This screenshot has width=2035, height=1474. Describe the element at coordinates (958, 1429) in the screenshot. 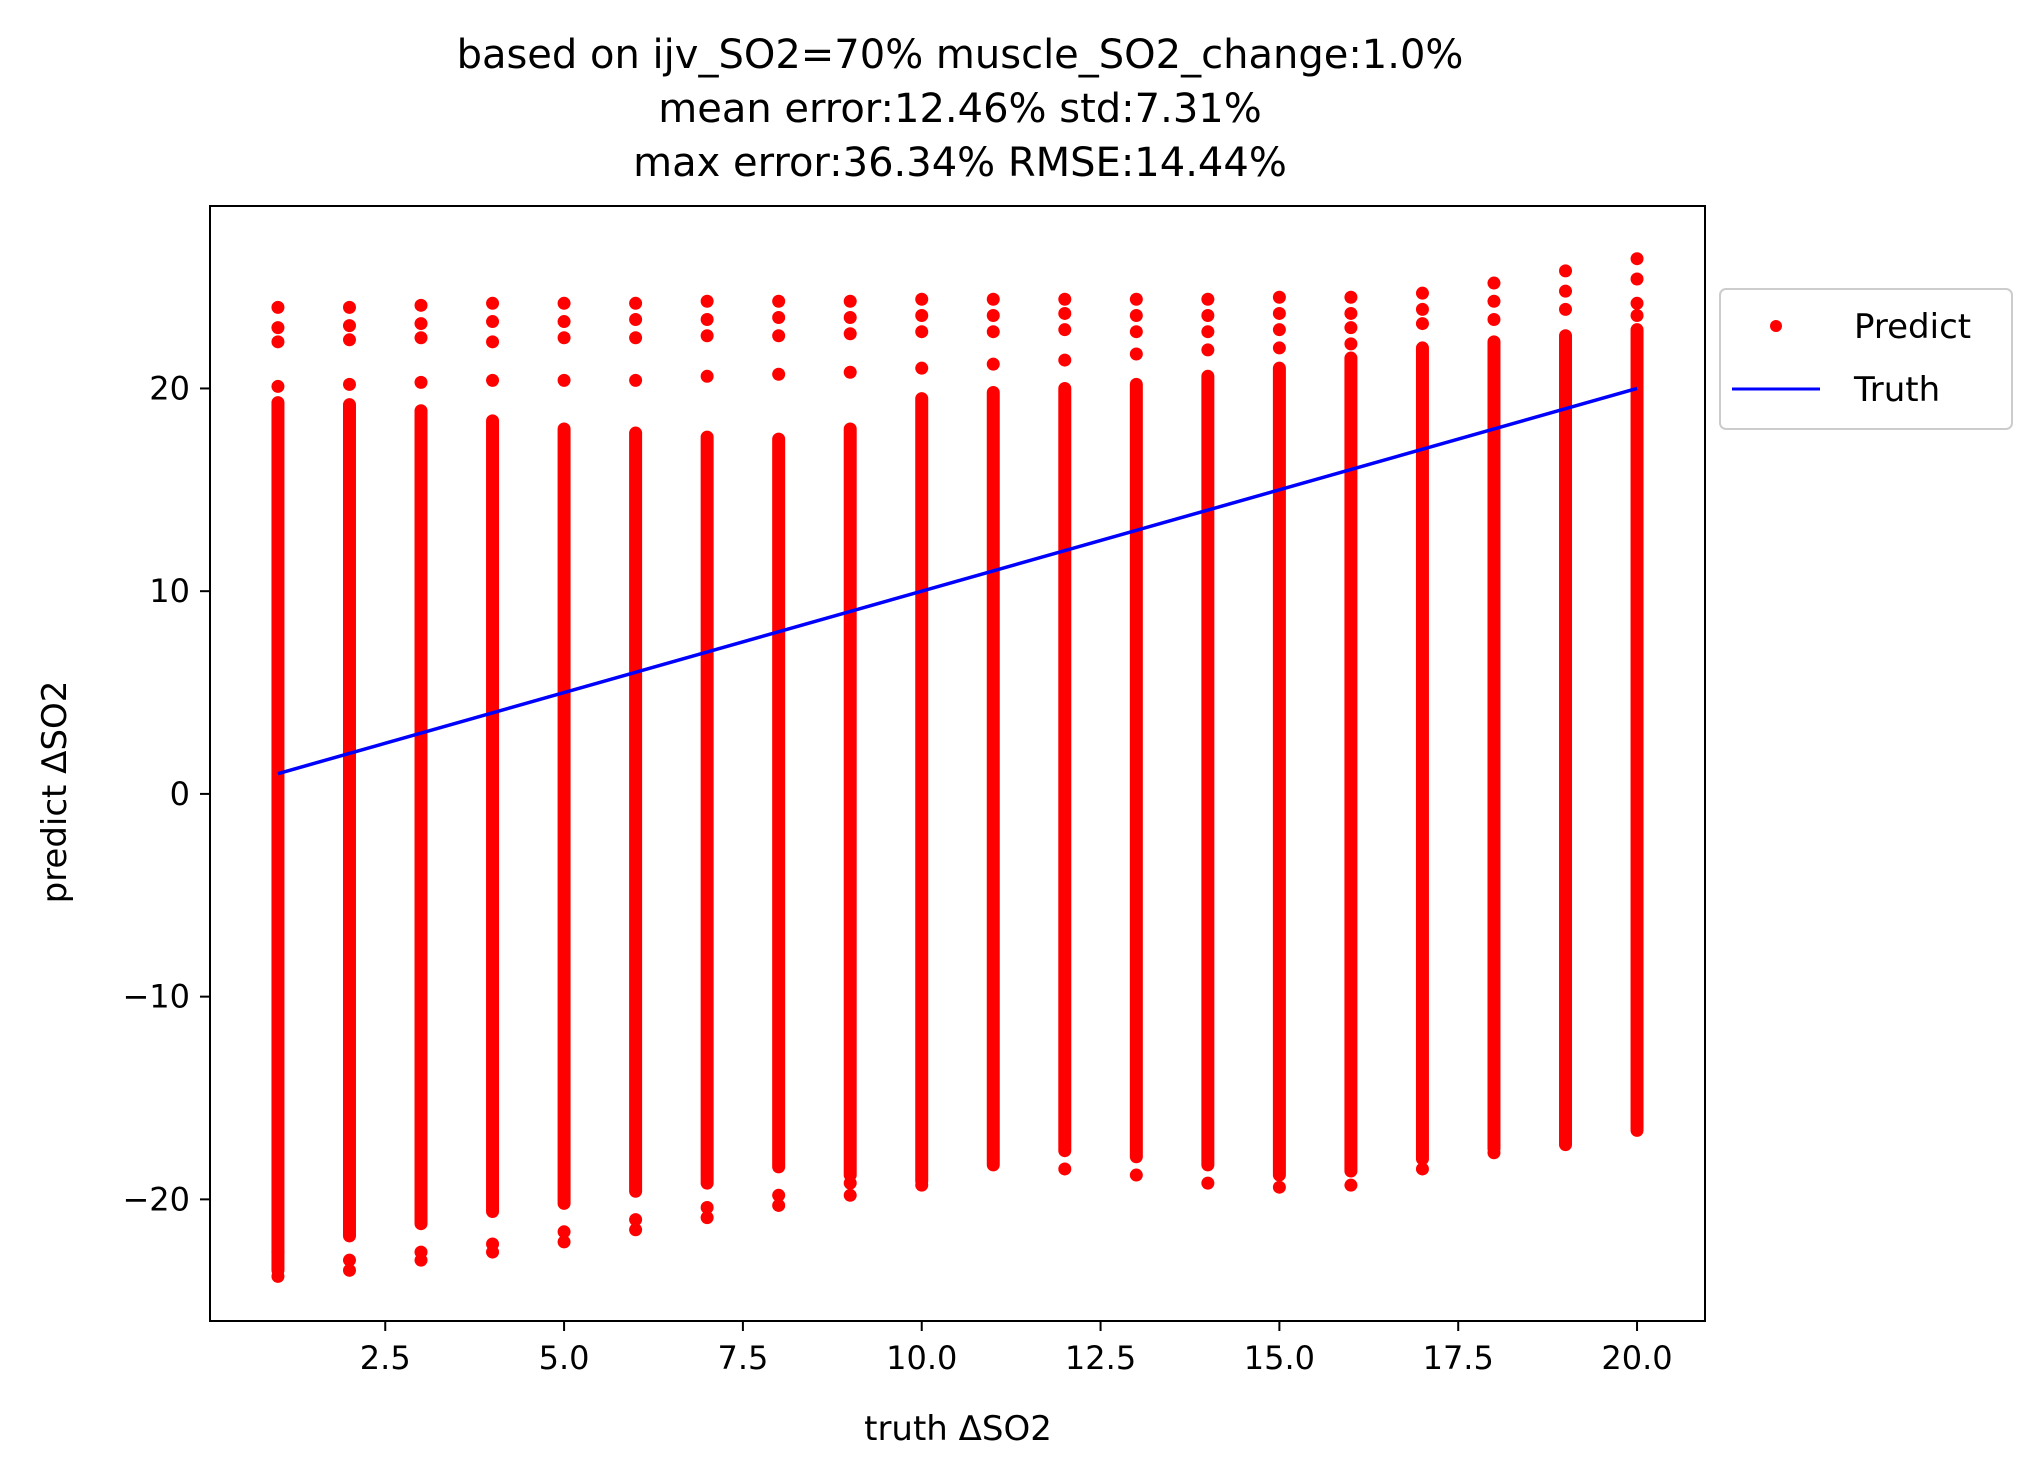

I see `x-axis-label: truth ΔSO2` at that location.